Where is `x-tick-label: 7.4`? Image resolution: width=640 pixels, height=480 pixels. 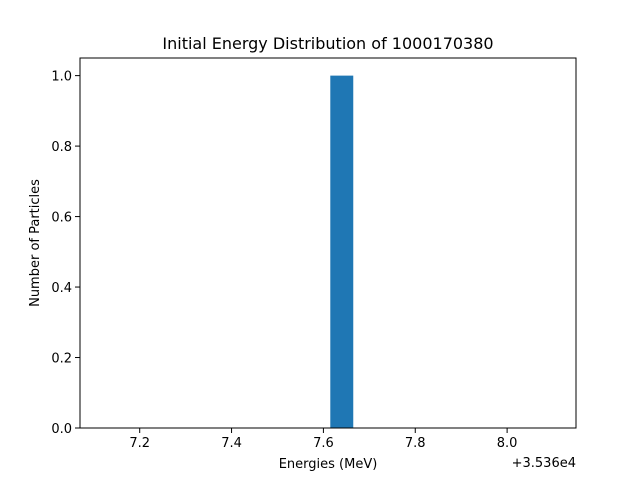
x-tick-label: 7.4 is located at coordinates (231, 443).